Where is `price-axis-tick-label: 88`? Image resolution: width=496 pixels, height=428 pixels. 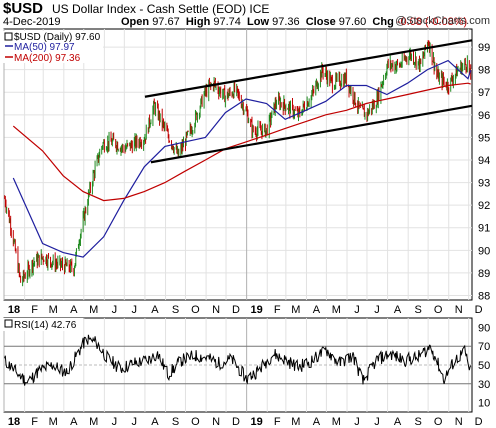 price-axis-tick-label: 88 is located at coordinates (484, 296).